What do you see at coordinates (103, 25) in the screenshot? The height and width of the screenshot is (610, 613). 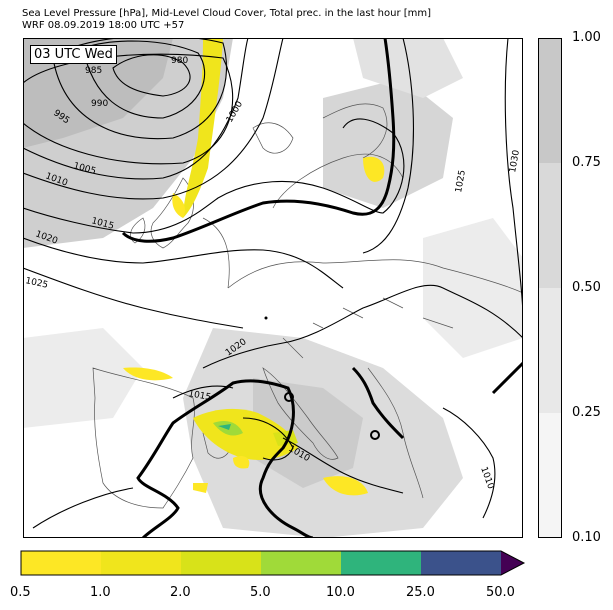 I see `run-info: WRF 08.09.2019 18:00 UTC +57` at bounding box center [103, 25].